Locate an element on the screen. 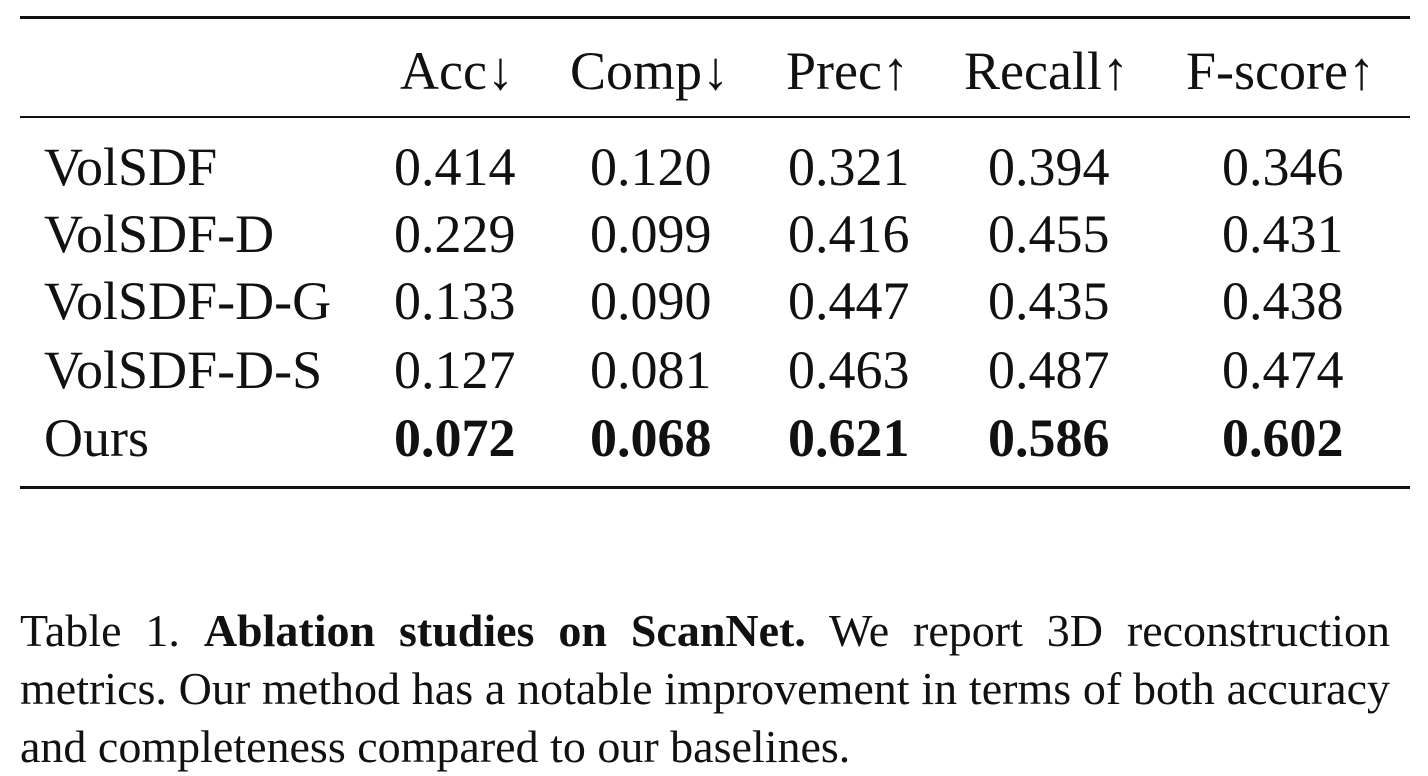 This screenshot has width=1428, height=776. cell-fscore: 0.474 is located at coordinates (1283, 370).